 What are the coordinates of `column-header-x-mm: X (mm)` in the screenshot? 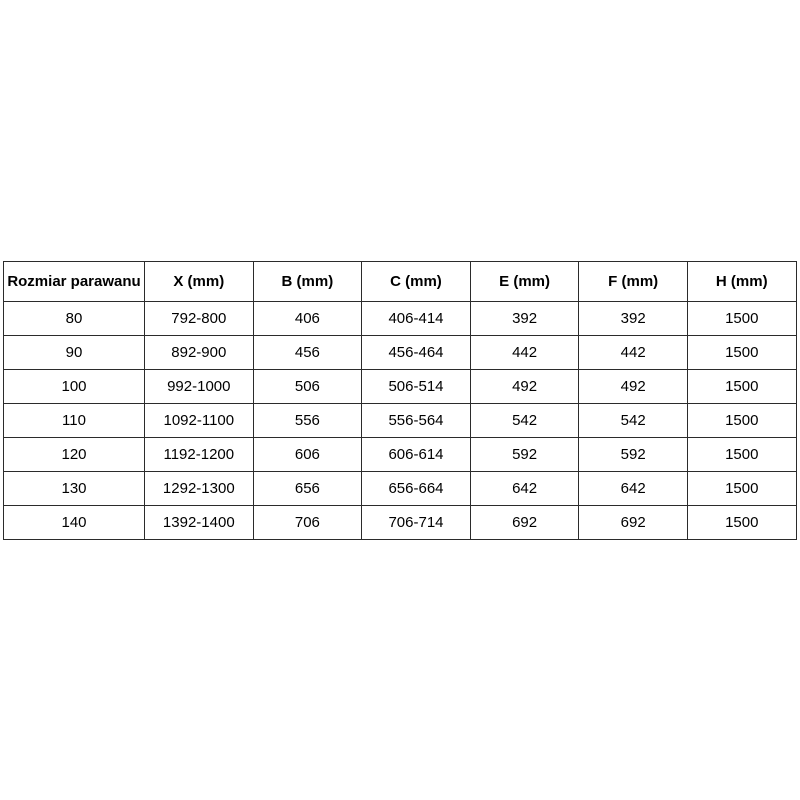 It's located at (199, 281).